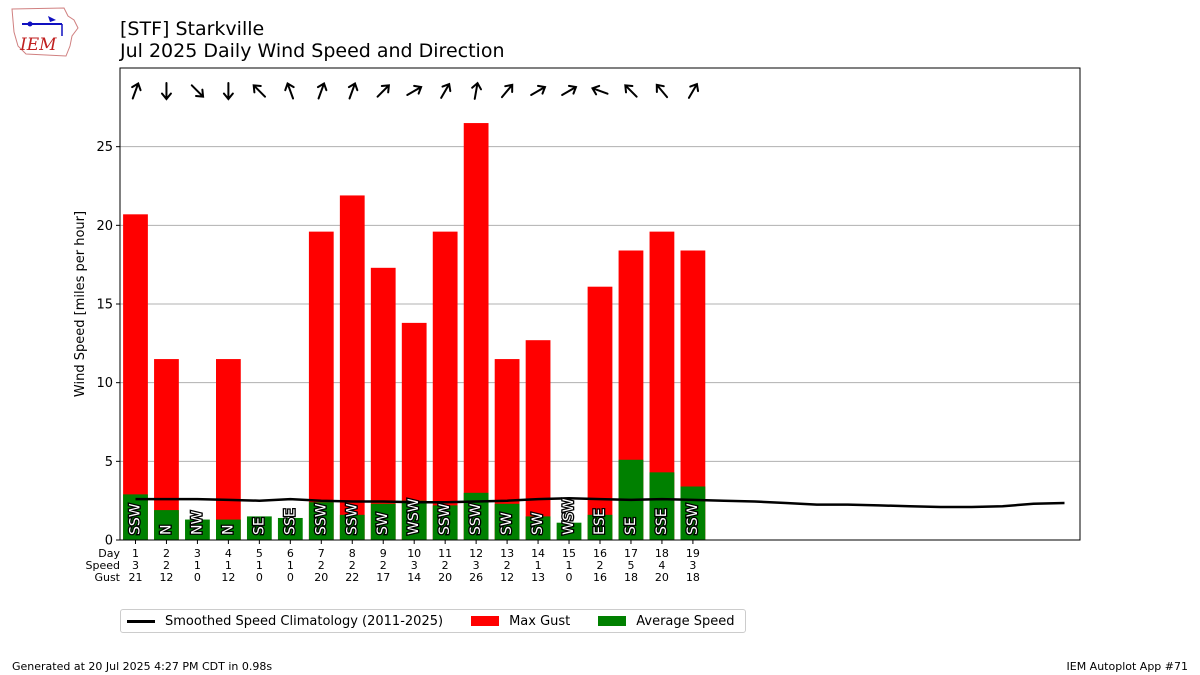  What do you see at coordinates (1127, 666) in the screenshot?
I see `footer-app: IEM Autoplot App #71` at bounding box center [1127, 666].